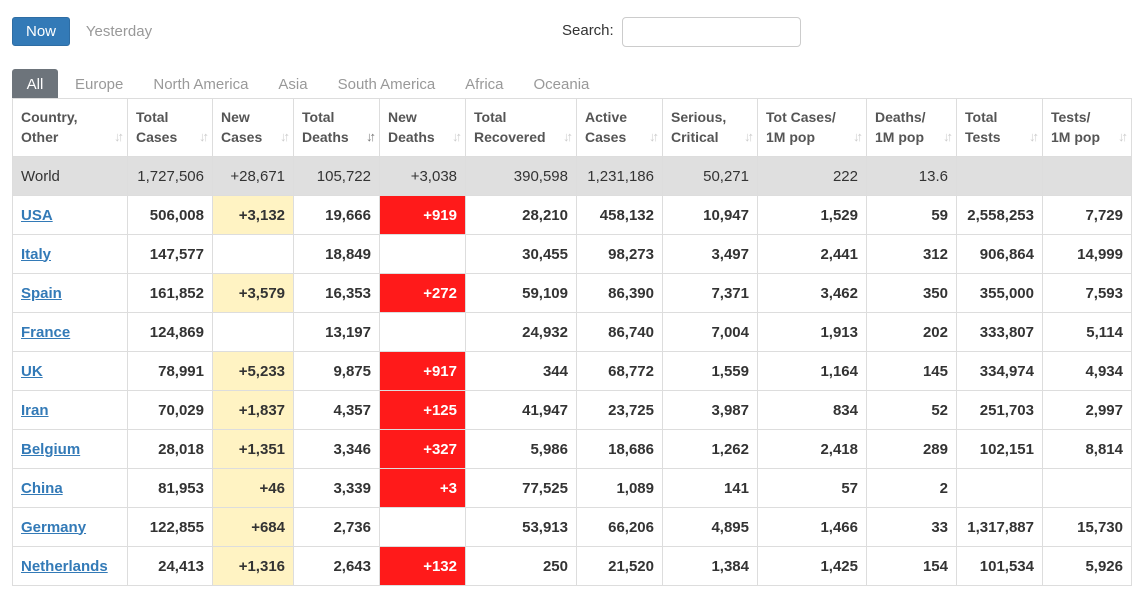  Describe the element at coordinates (253, 566) in the screenshot. I see `cell-new-cases: +1,316` at that location.